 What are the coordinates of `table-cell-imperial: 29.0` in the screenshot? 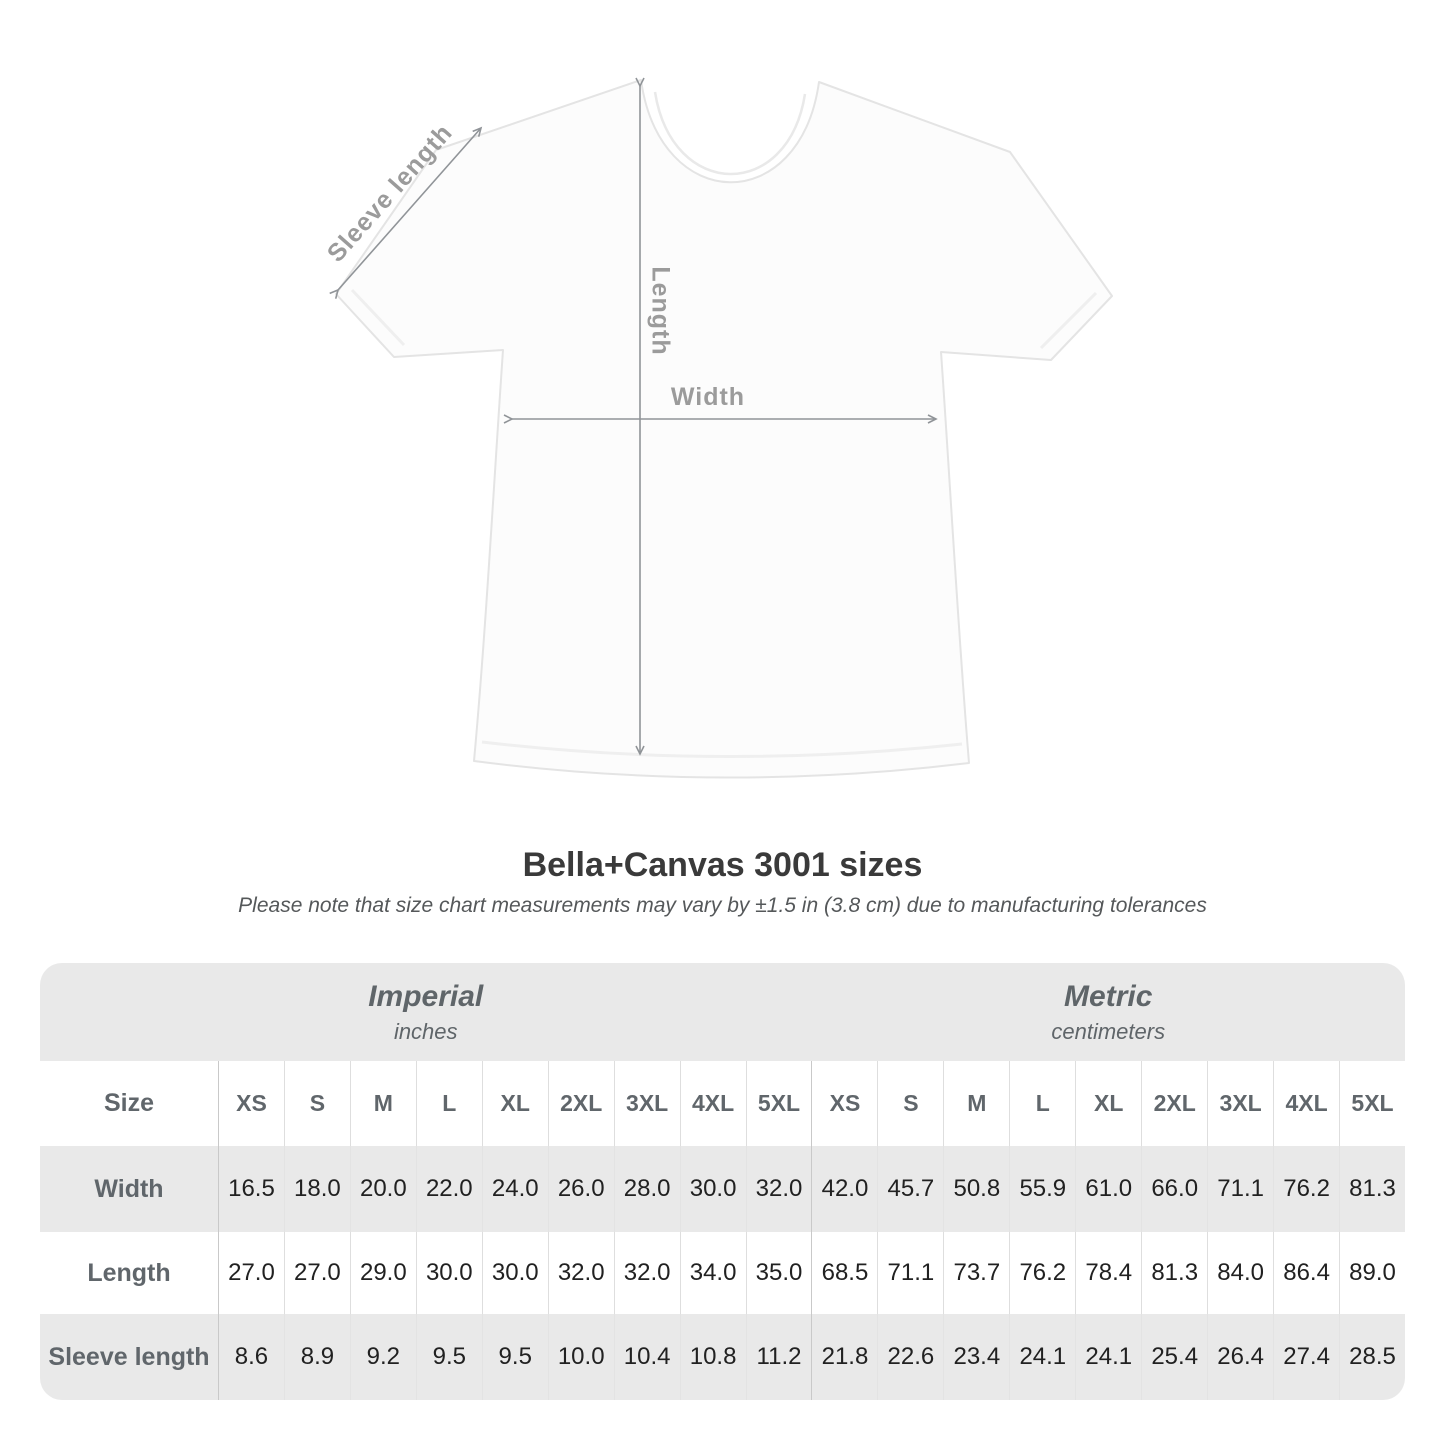 It's located at (382, 1273).